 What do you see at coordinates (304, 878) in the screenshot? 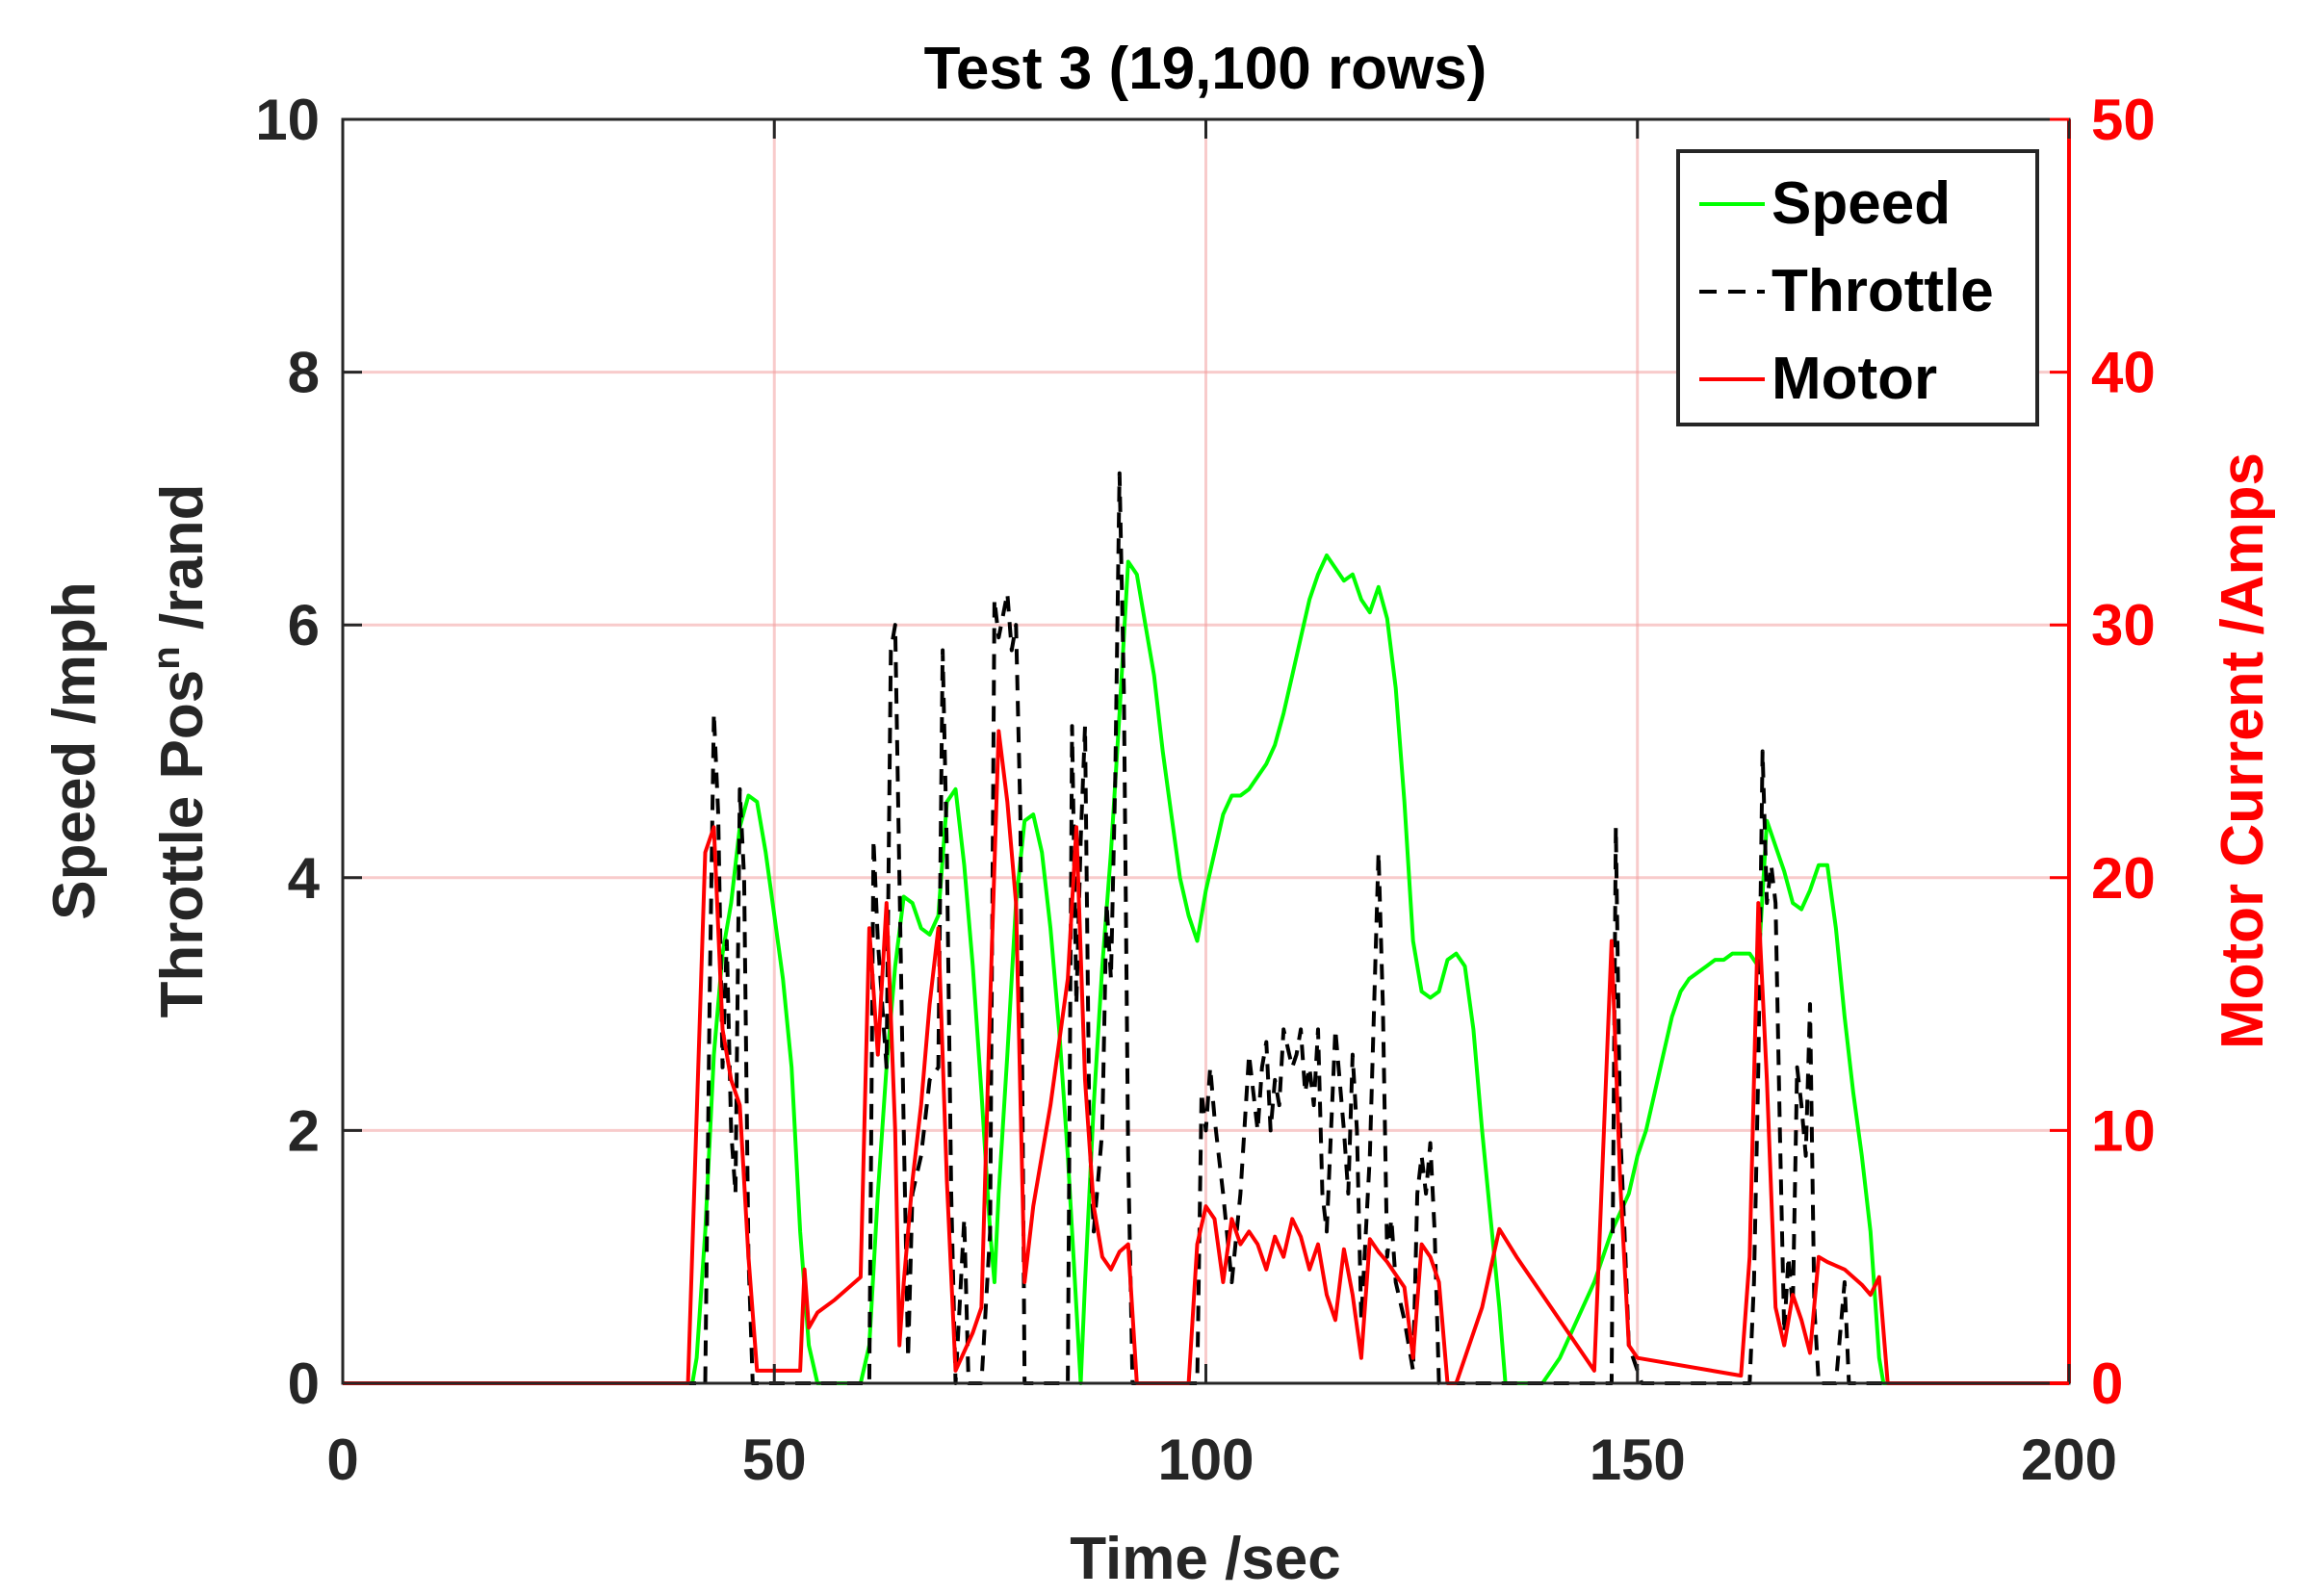
I see `left-y-tick-label: 4` at bounding box center [304, 878].